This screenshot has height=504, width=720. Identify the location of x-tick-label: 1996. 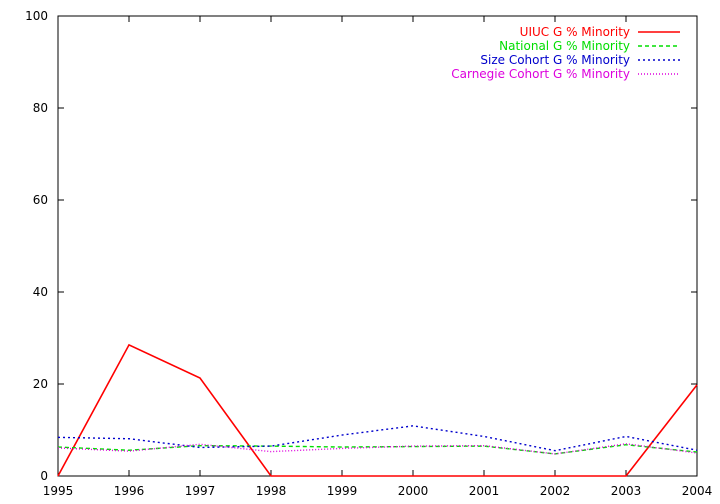
(129, 491).